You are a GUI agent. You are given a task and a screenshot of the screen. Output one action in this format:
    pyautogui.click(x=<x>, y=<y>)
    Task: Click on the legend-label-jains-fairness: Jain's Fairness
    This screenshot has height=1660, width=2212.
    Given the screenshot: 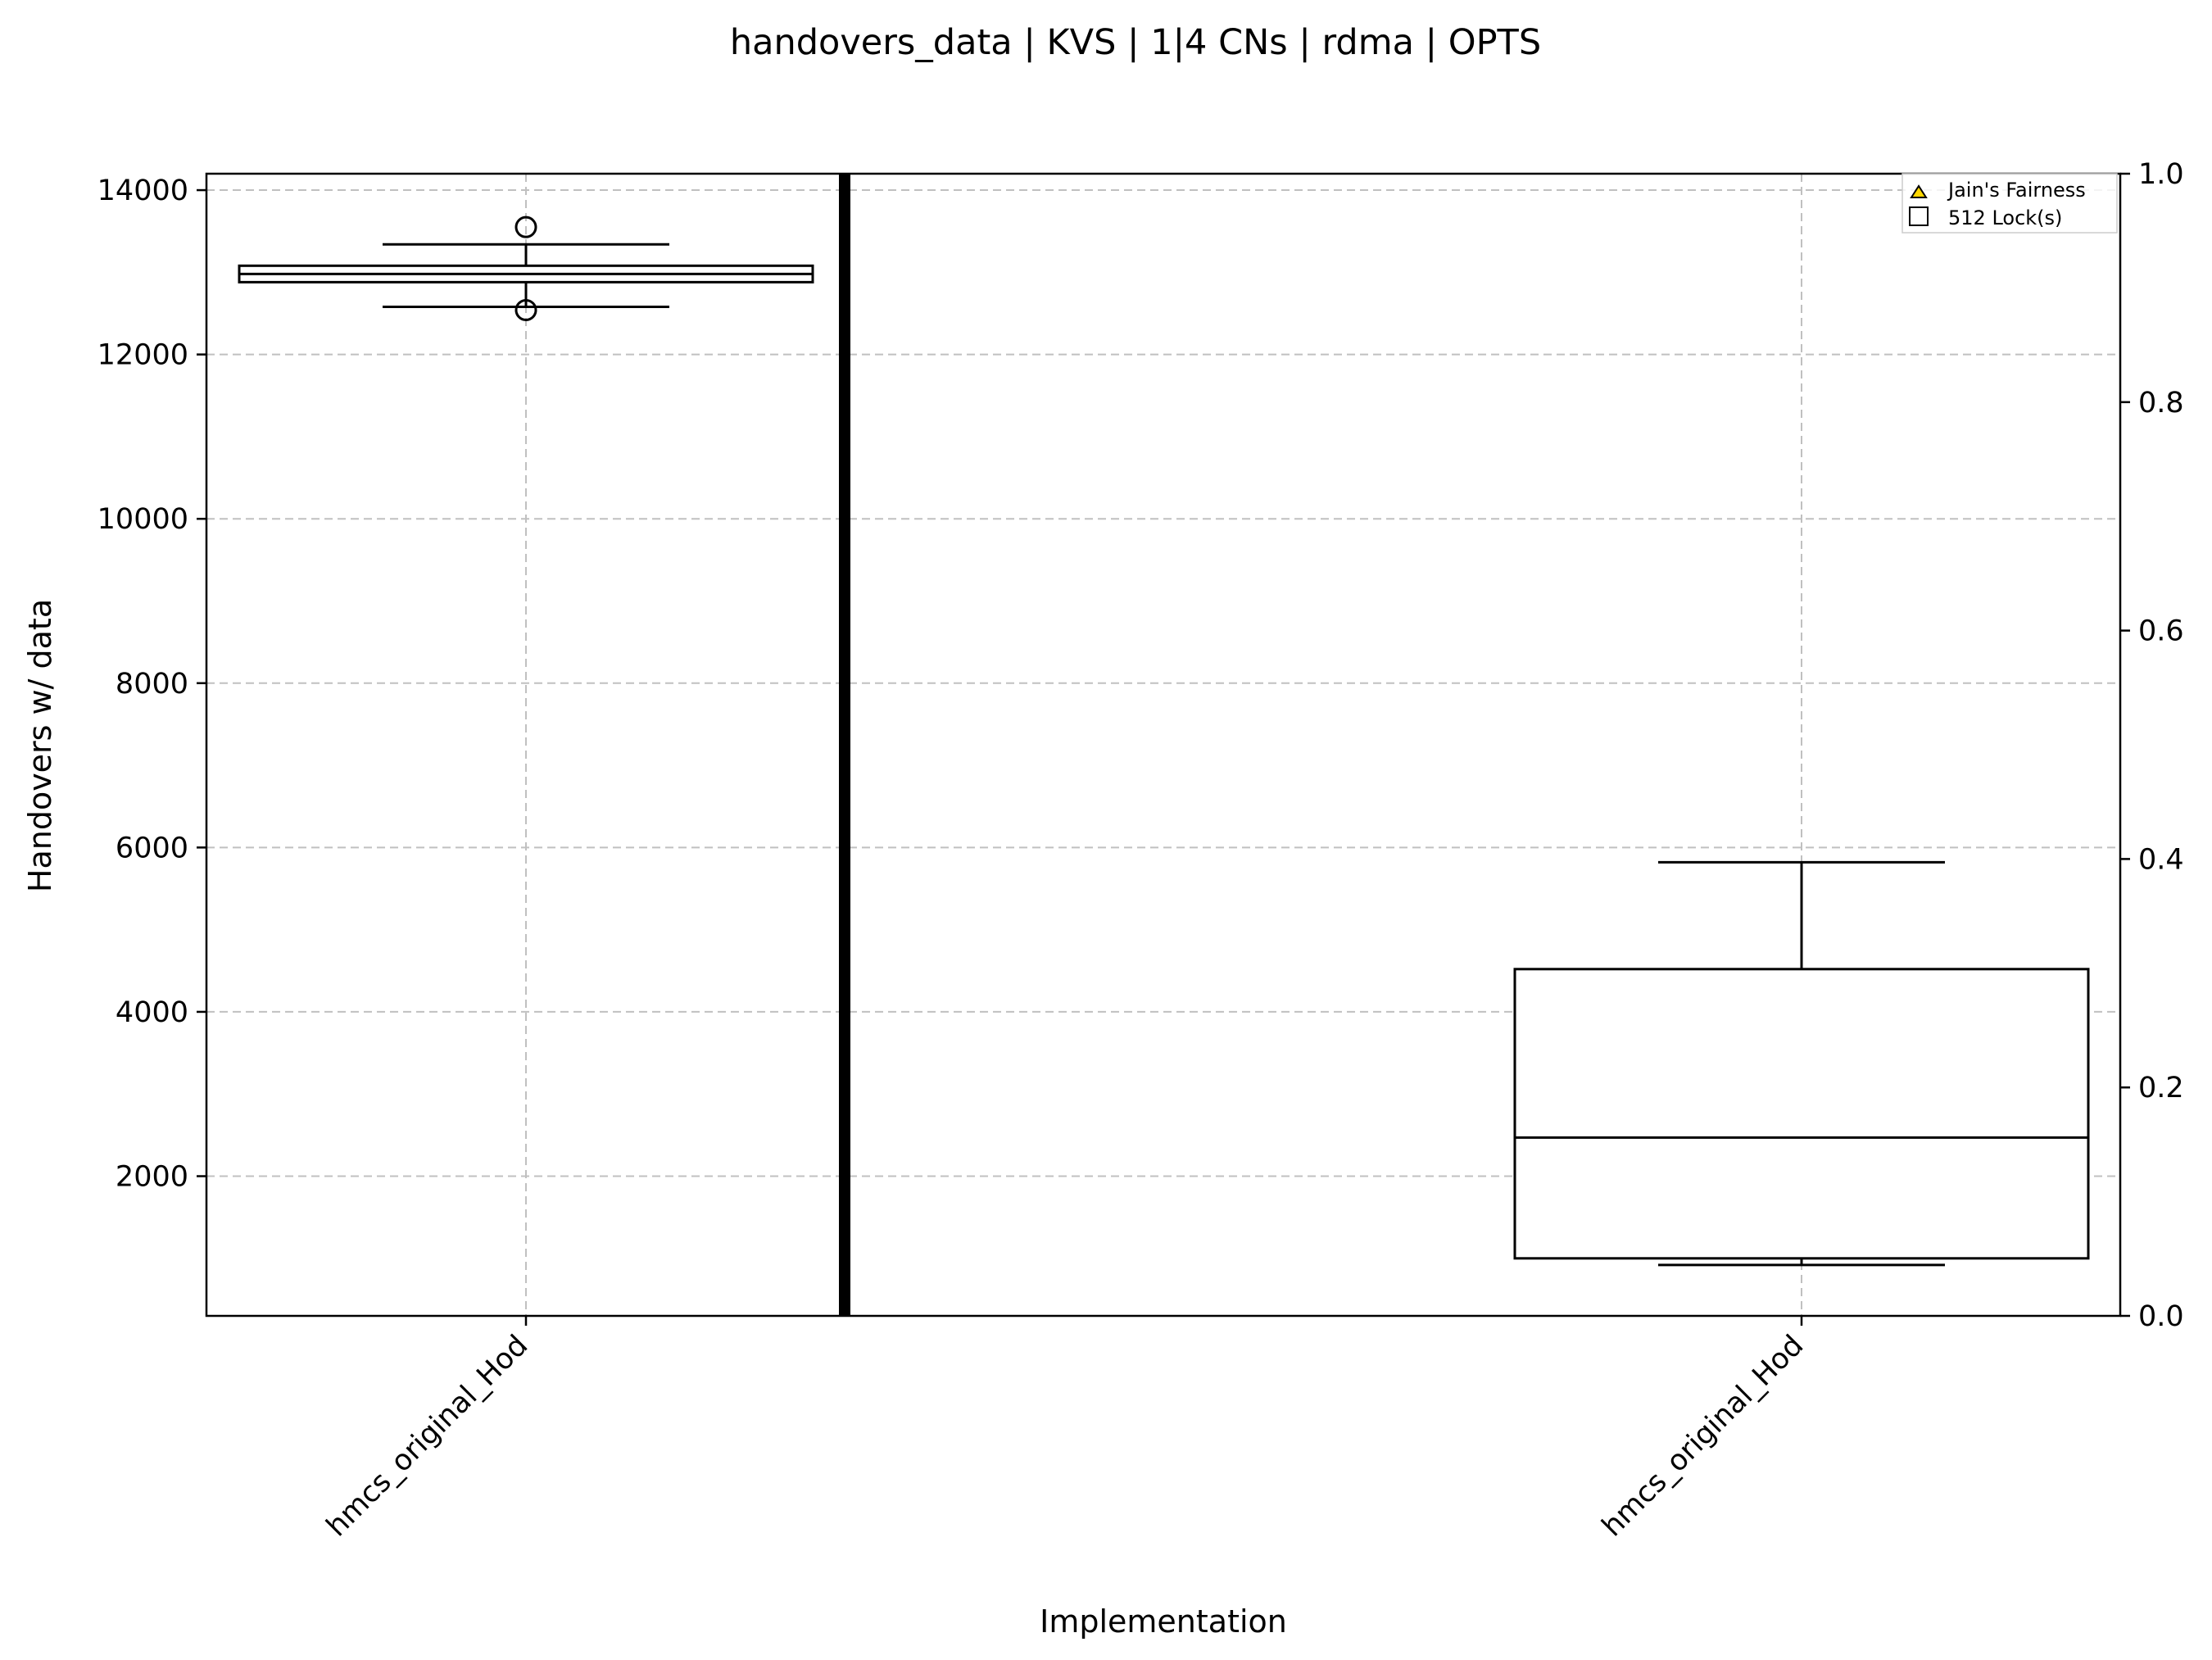 What is the action you would take?
    pyautogui.click(x=2016, y=190)
    